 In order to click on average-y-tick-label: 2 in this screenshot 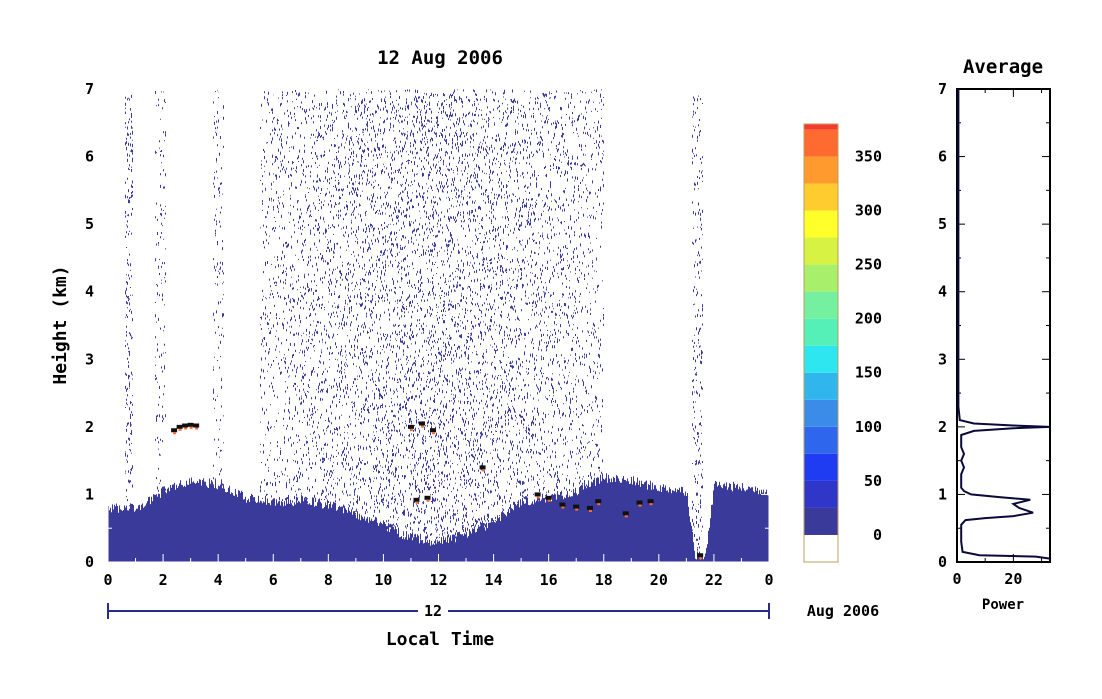, I will do `click(942, 427)`.